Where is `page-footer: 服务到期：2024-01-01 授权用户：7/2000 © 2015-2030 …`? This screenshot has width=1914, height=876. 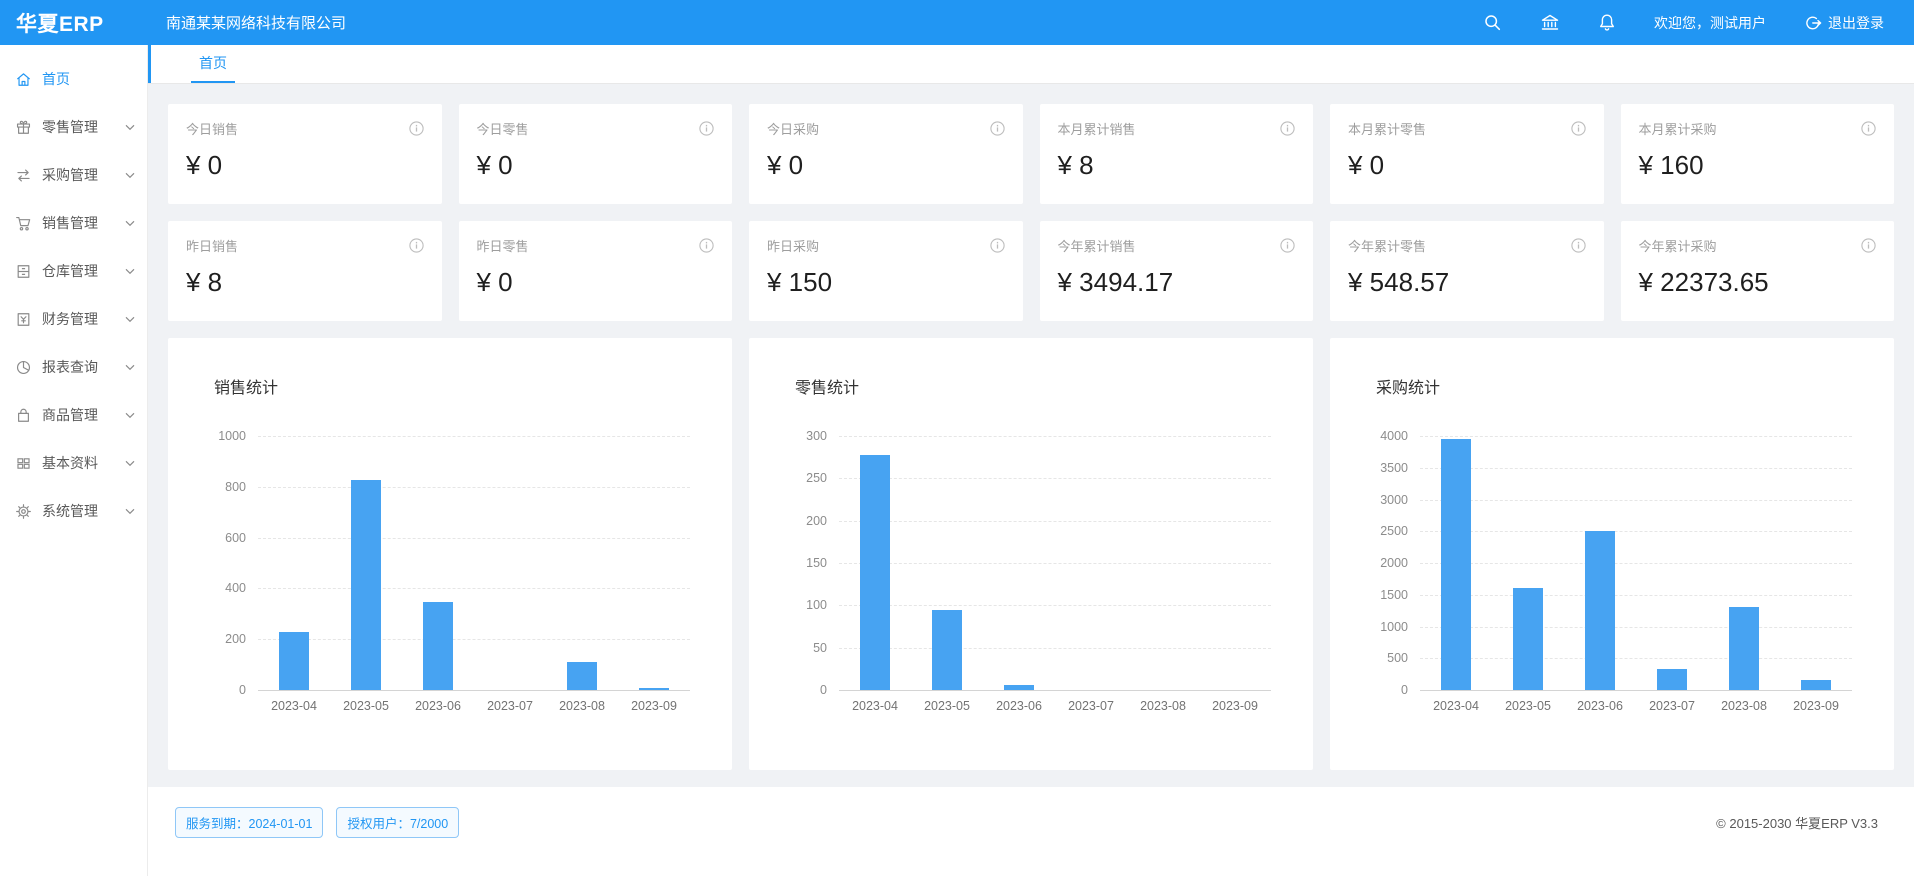 page-footer: 服务到期：2024-01-01 授权用户：7/2000 © 2015-2030 … is located at coordinates (1031, 831).